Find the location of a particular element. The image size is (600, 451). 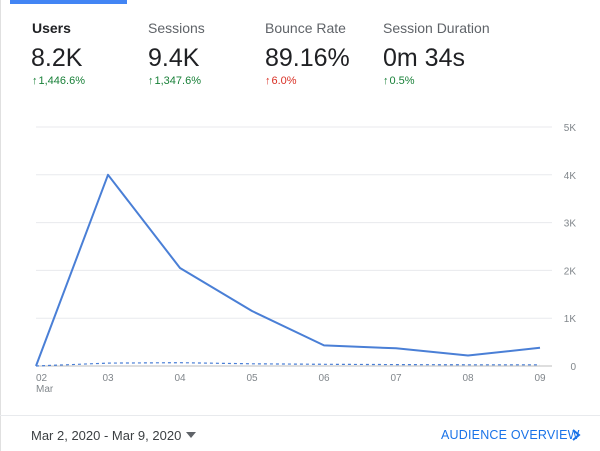

audience-overview-link: AUDIENCE OVERVIEW is located at coordinates (510, 435).